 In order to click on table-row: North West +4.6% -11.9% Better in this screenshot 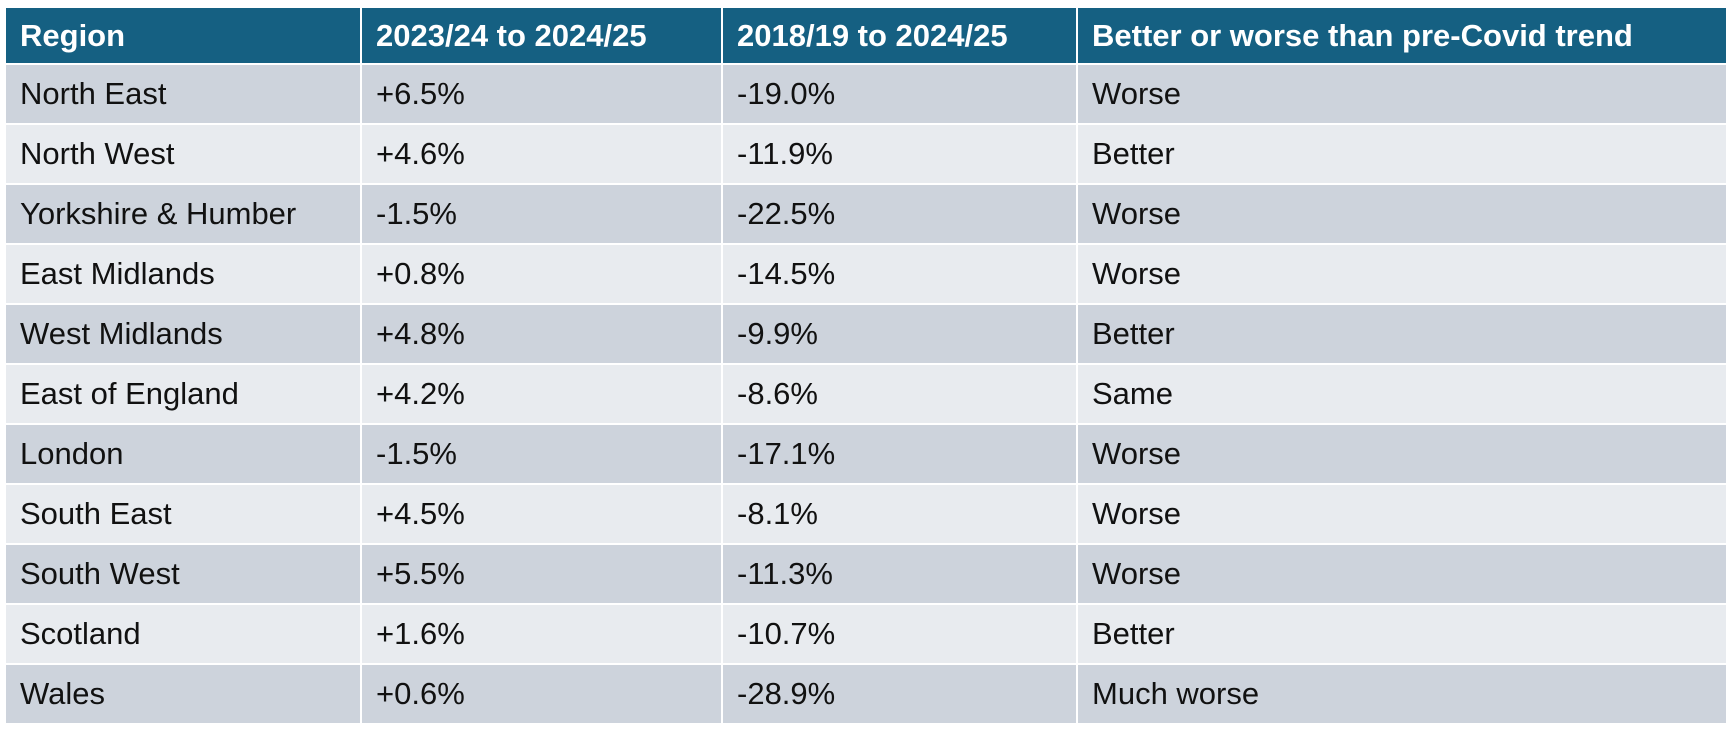, I will do `click(866, 154)`.